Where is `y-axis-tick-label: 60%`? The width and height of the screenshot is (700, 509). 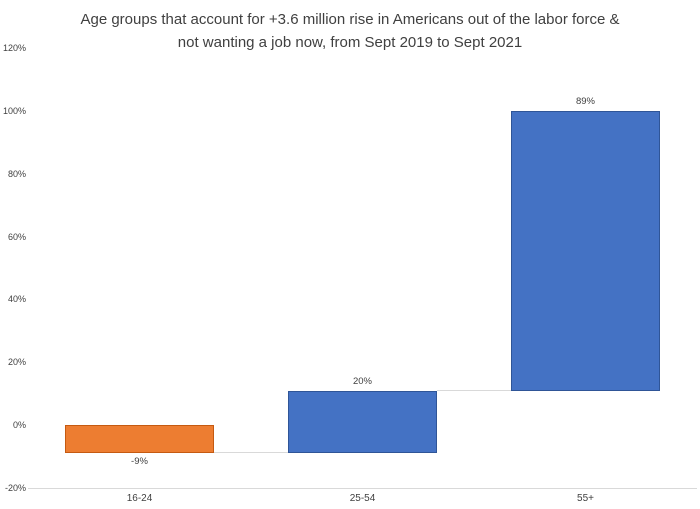 y-axis-tick-label: 60% is located at coordinates (16, 236).